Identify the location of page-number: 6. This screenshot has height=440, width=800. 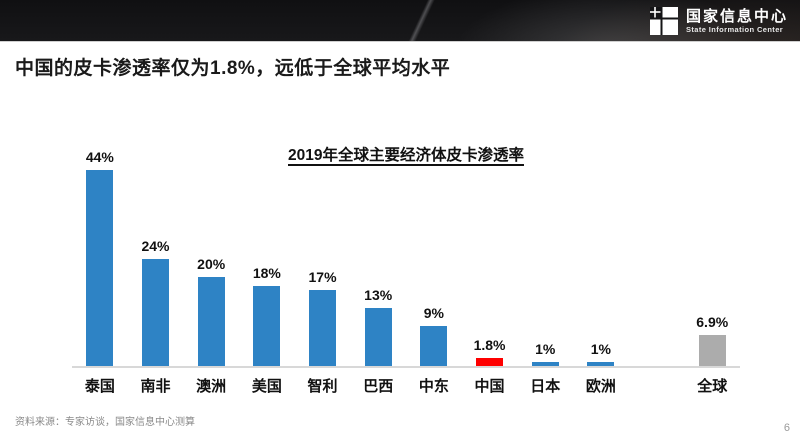
(786, 428).